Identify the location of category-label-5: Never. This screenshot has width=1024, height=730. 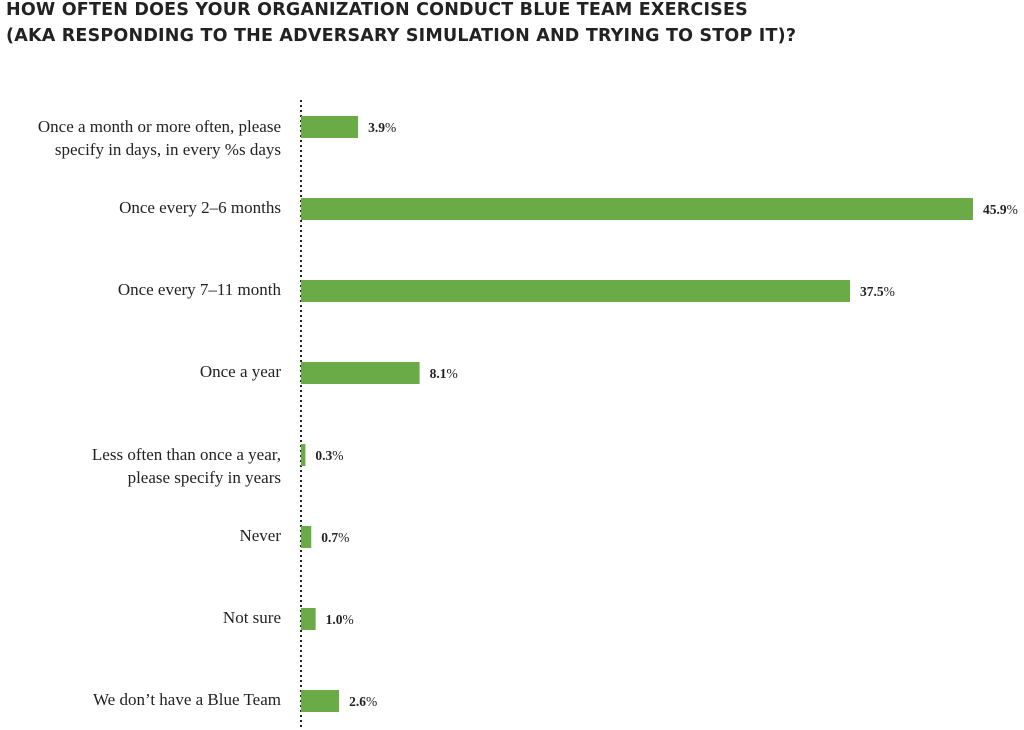
(260, 535).